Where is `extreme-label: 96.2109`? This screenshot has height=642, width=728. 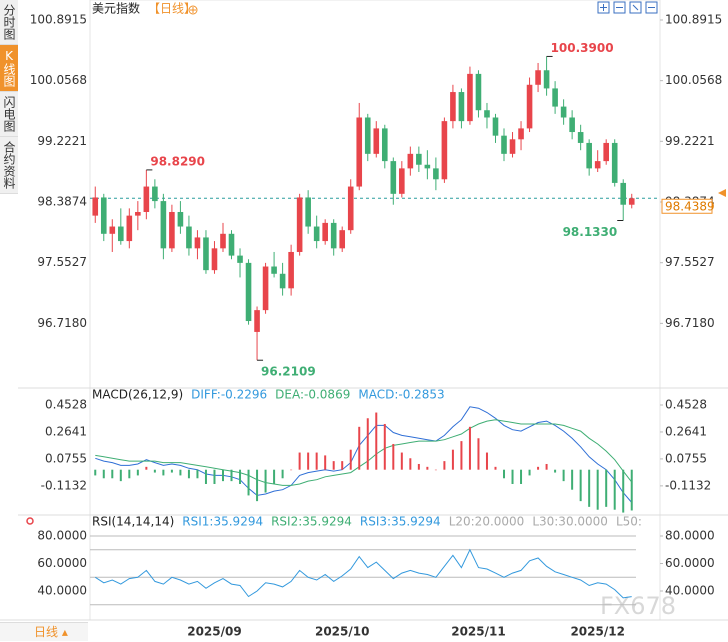
extreme-label: 96.2109 is located at coordinates (288, 372).